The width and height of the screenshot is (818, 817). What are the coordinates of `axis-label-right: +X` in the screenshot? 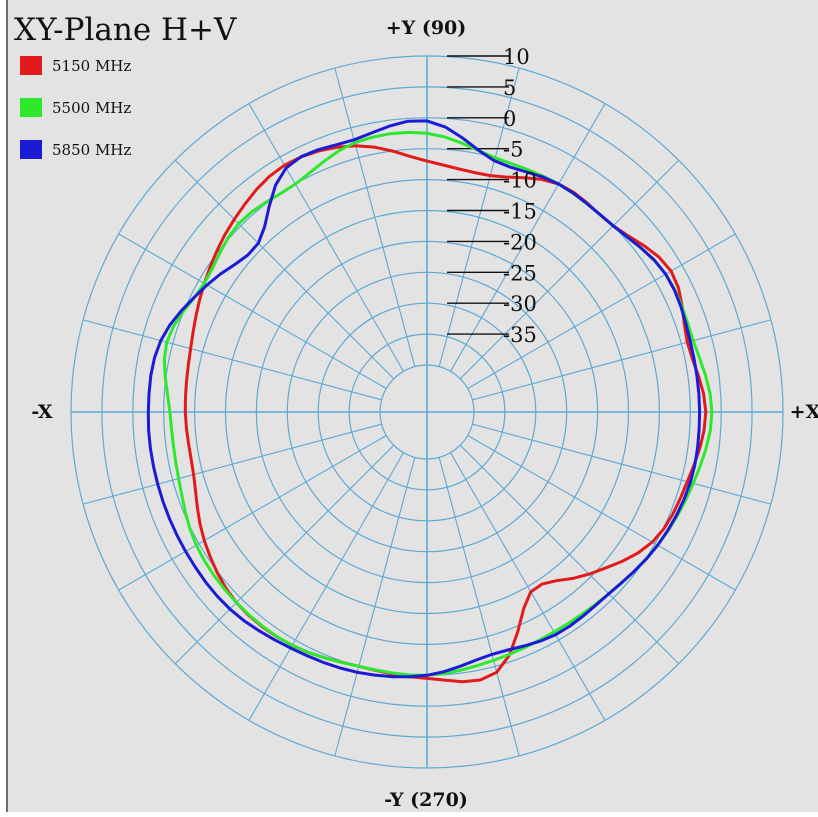 It's located at (804, 412).